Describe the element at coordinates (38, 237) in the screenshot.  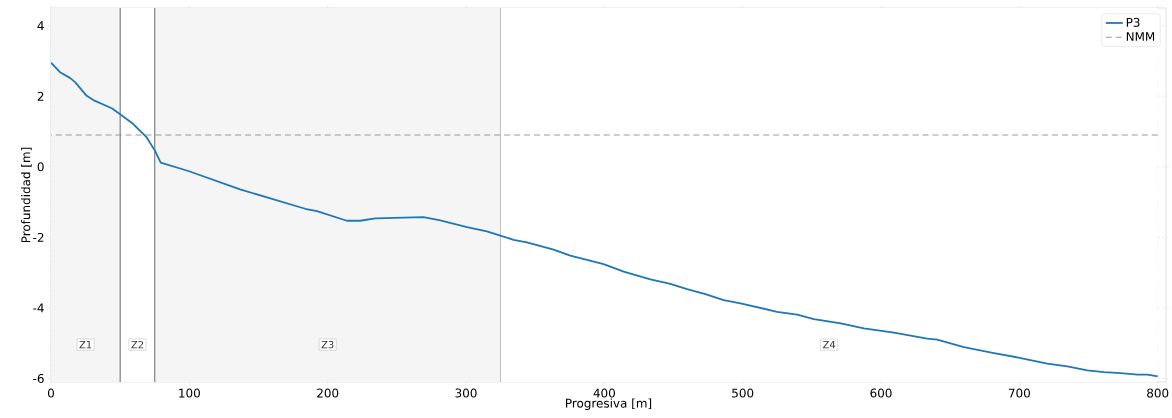
I see `y-tick-label: -2` at that location.